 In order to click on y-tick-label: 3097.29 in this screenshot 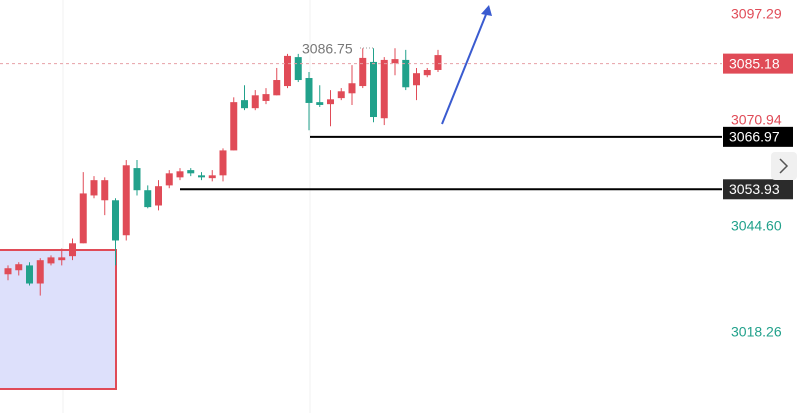, I will do `click(756, 14)`.